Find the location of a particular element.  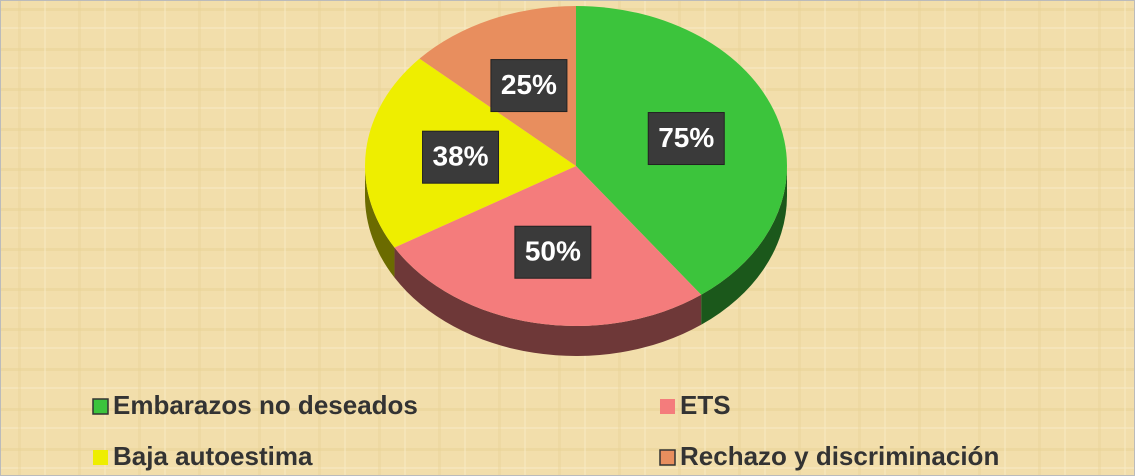

value-labels: 75% 50% 38% 25% is located at coordinates (573, 169).